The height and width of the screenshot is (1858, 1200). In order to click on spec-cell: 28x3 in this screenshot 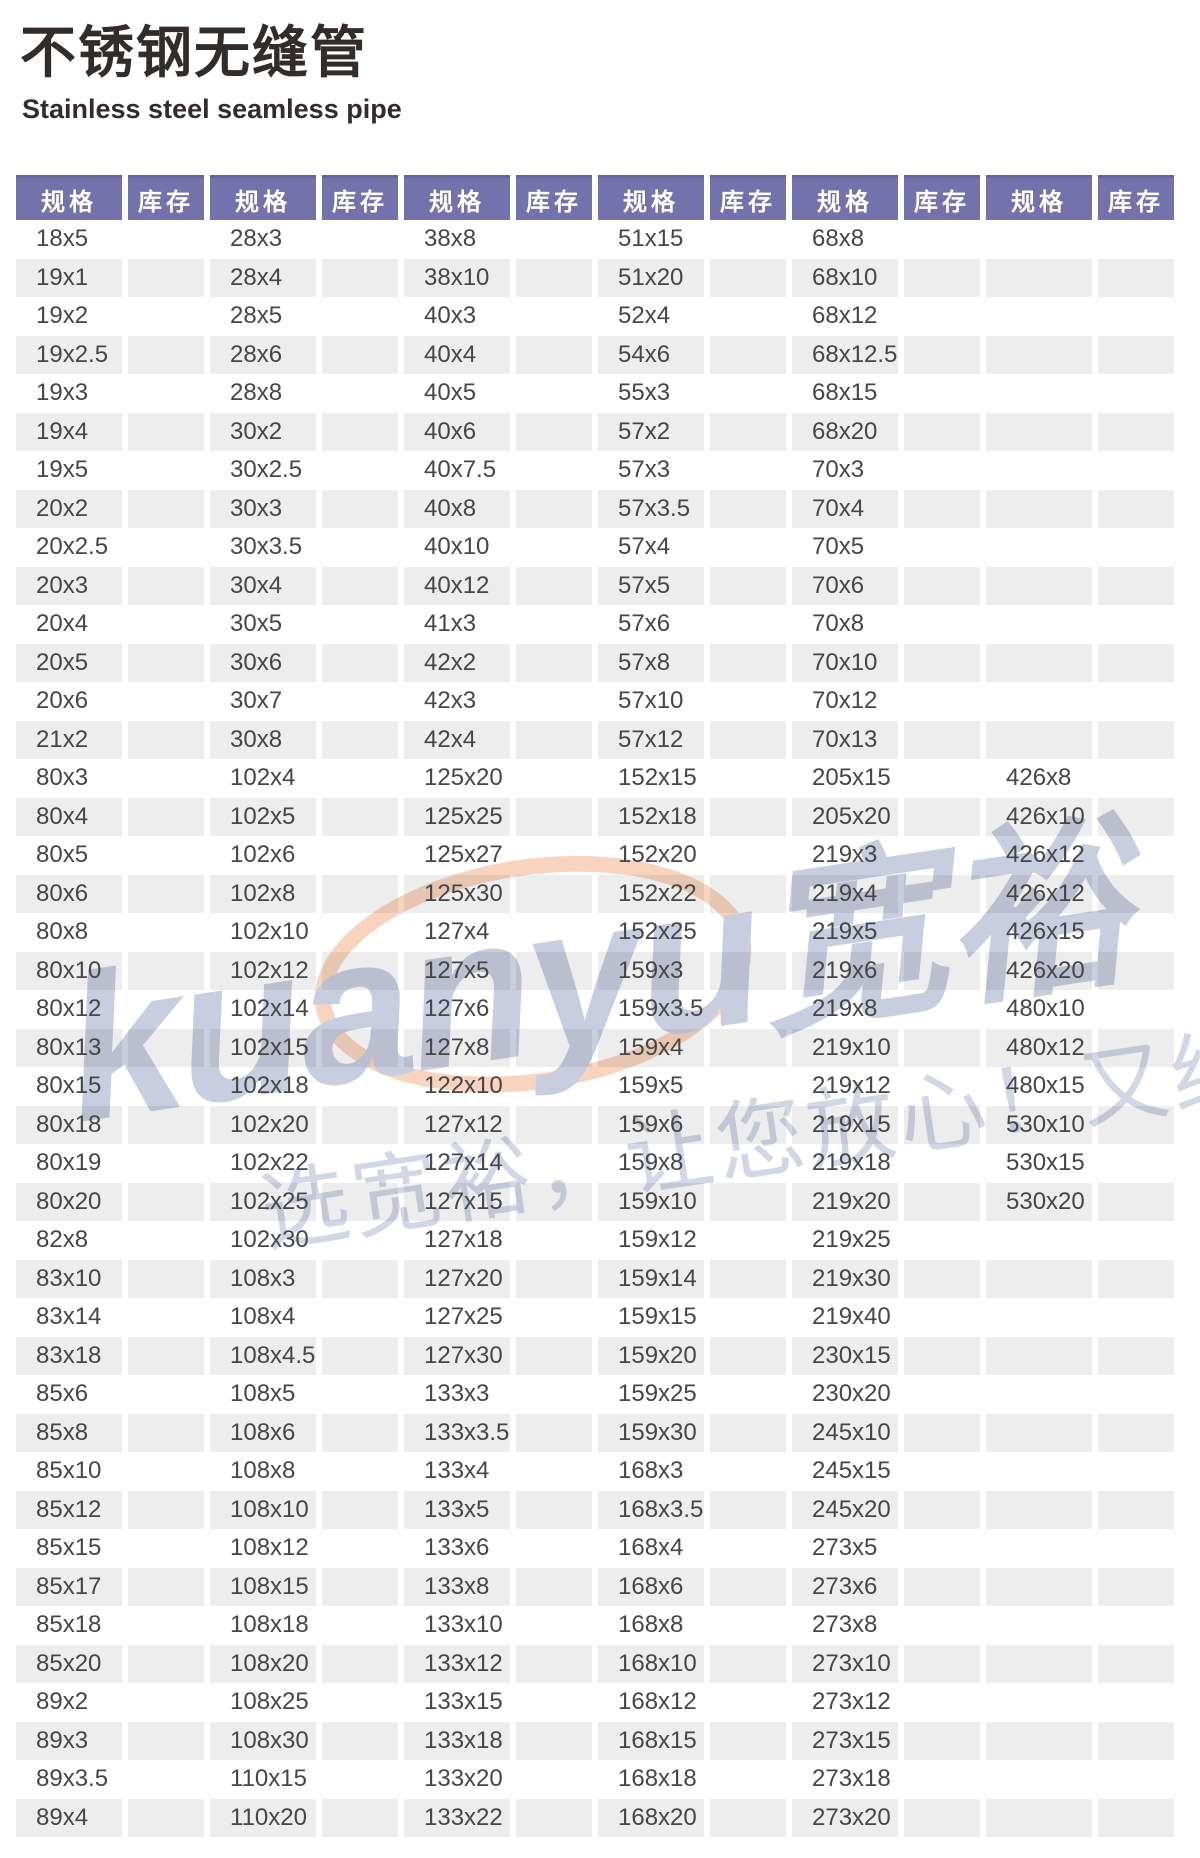, I will do `click(256, 239)`.